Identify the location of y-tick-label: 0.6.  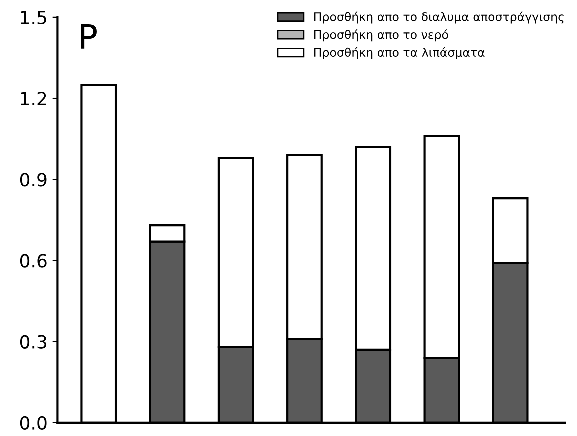
(33, 261).